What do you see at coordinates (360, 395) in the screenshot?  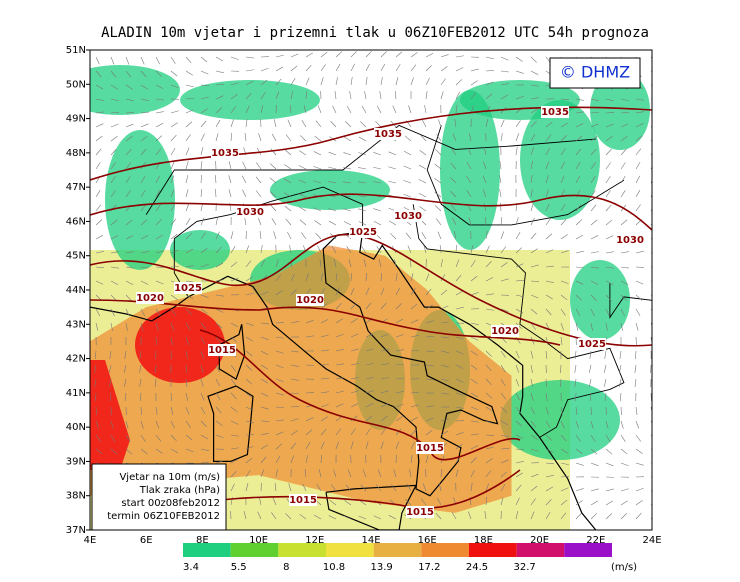 I see `isobar` at bounding box center [360, 395].